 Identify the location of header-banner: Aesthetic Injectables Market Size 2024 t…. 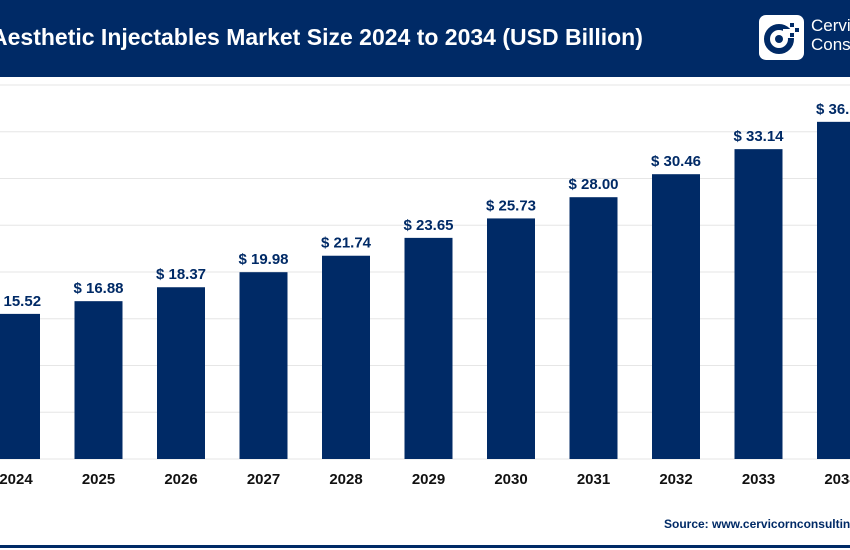
(425, 38).